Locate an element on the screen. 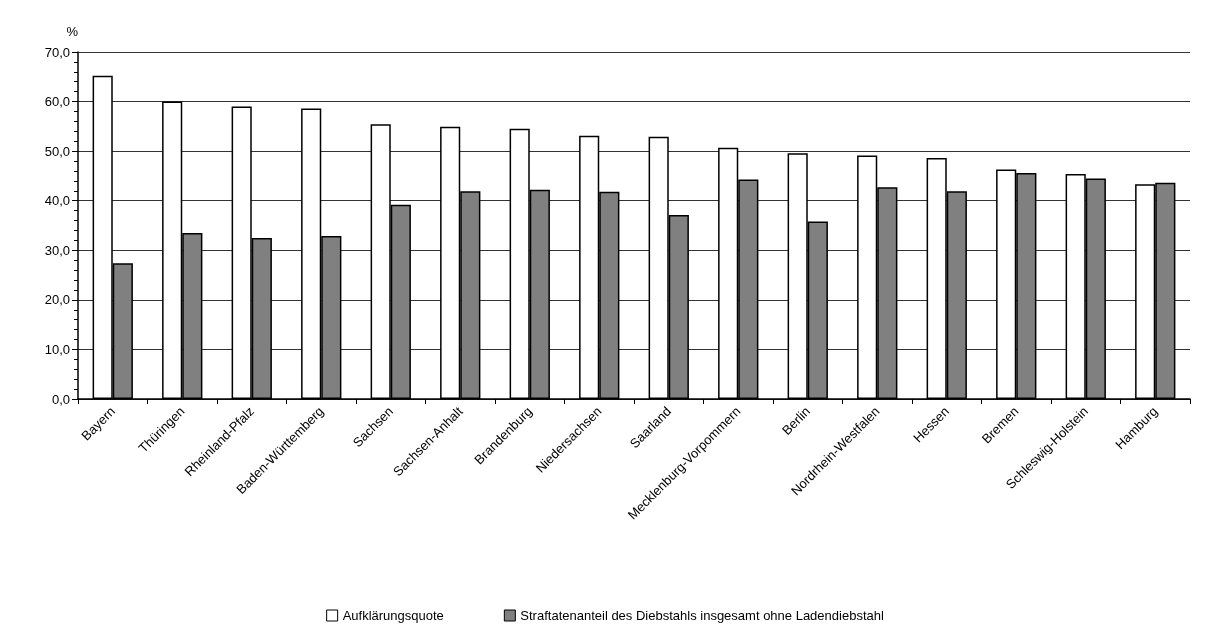  y-tick-label: 40,0 is located at coordinates (57, 201).